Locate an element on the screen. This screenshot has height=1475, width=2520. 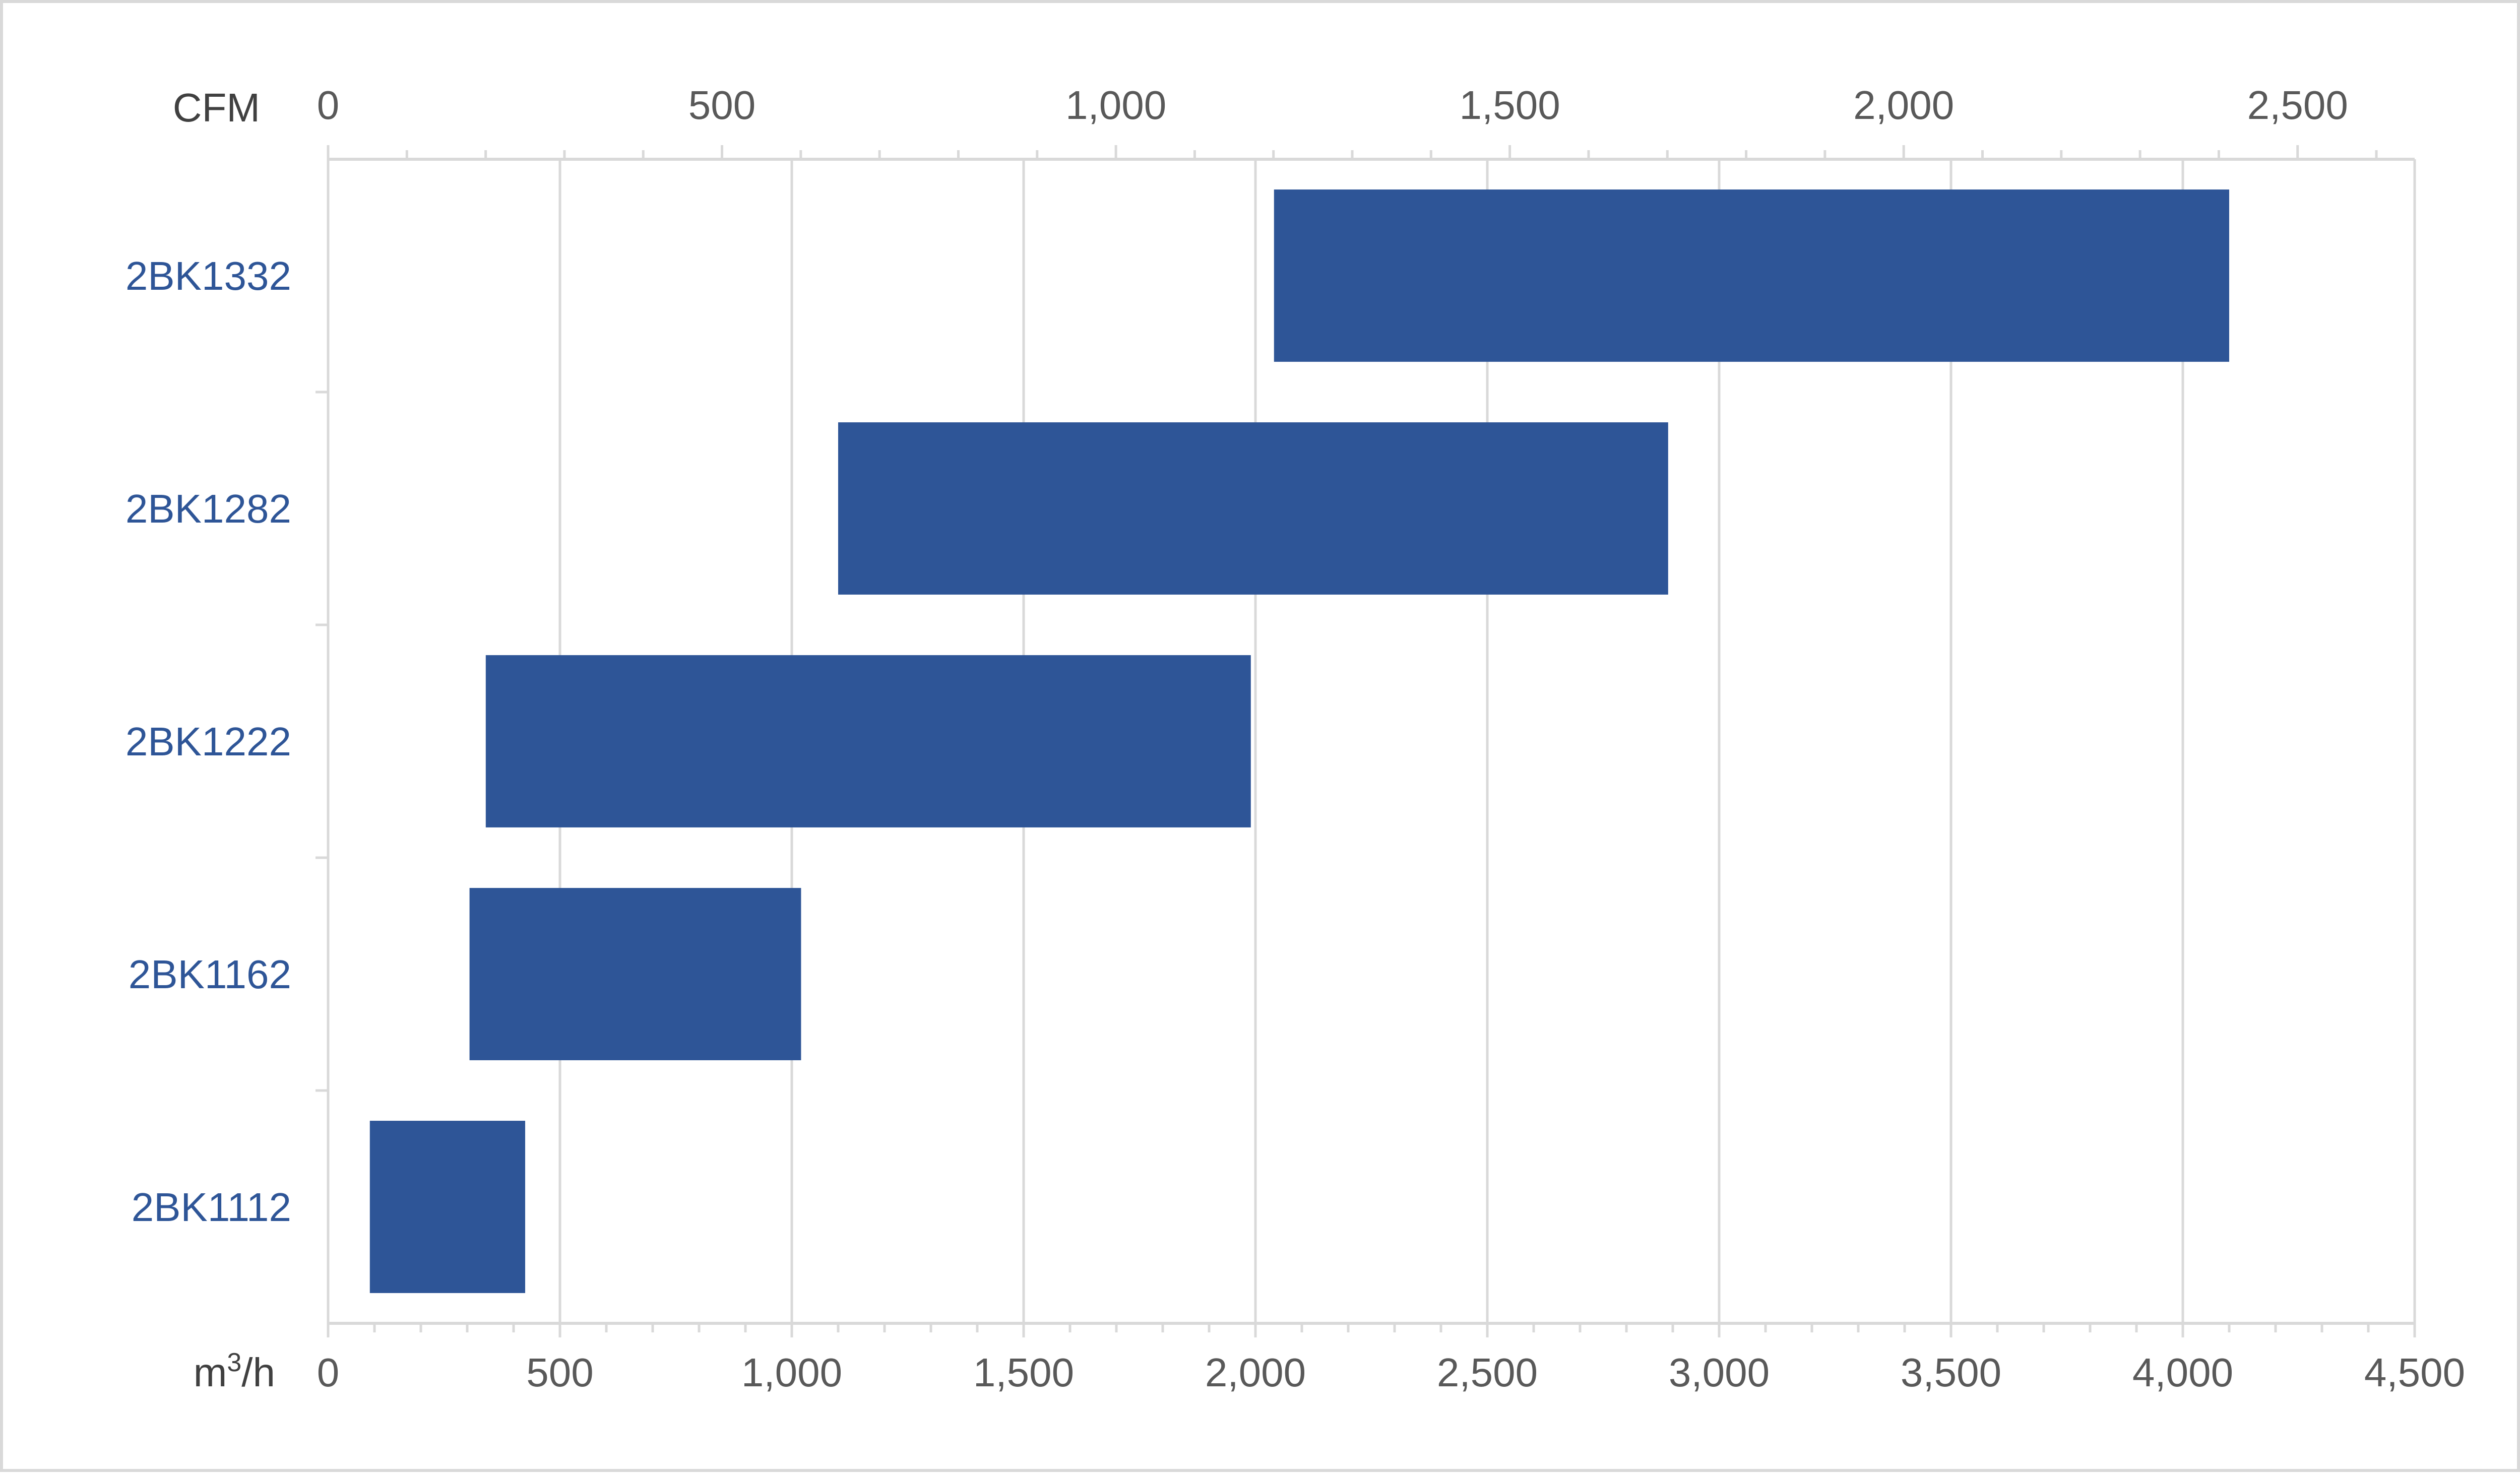
category-label: 2BK1112 is located at coordinates (211, 1207).